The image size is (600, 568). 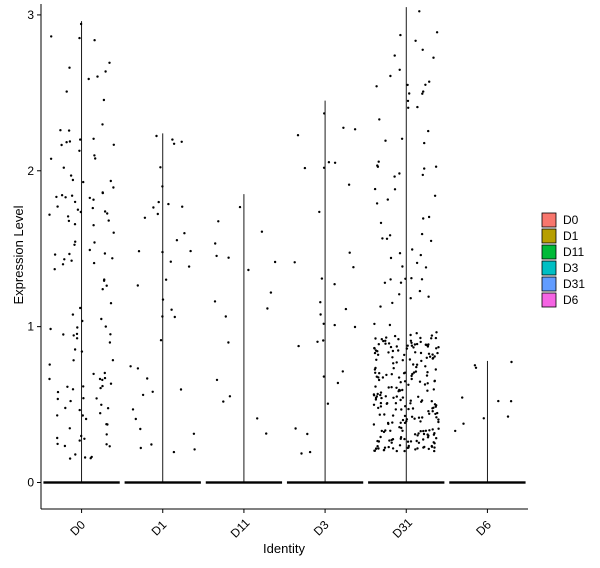 What do you see at coordinates (240, 528) in the screenshot?
I see `x-tick-label-D11: D11` at bounding box center [240, 528].